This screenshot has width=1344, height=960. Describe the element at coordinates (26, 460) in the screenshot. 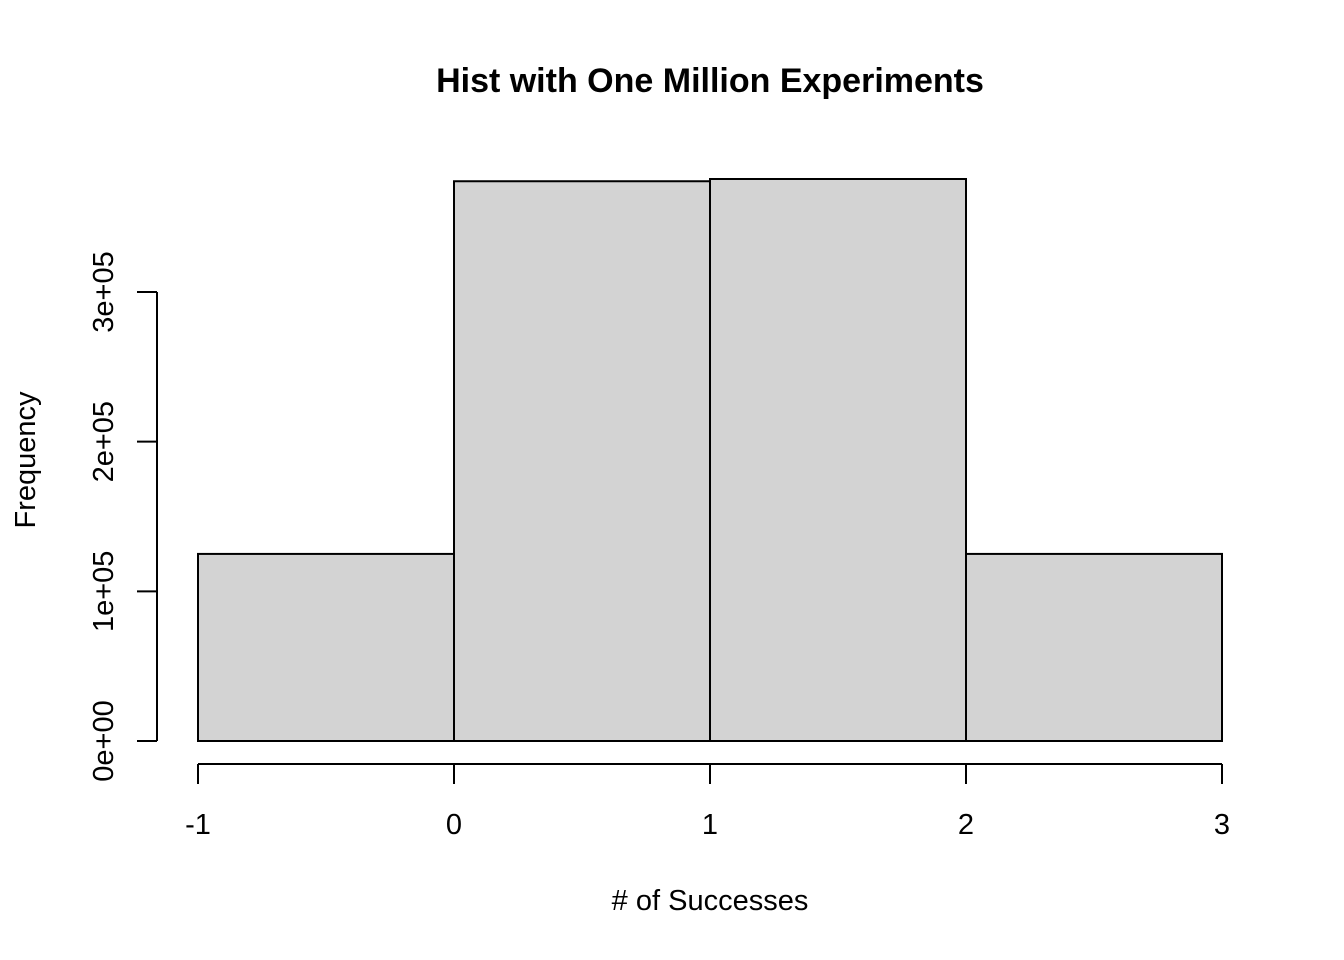

I see `y-axis-label: Frequency` at that location.